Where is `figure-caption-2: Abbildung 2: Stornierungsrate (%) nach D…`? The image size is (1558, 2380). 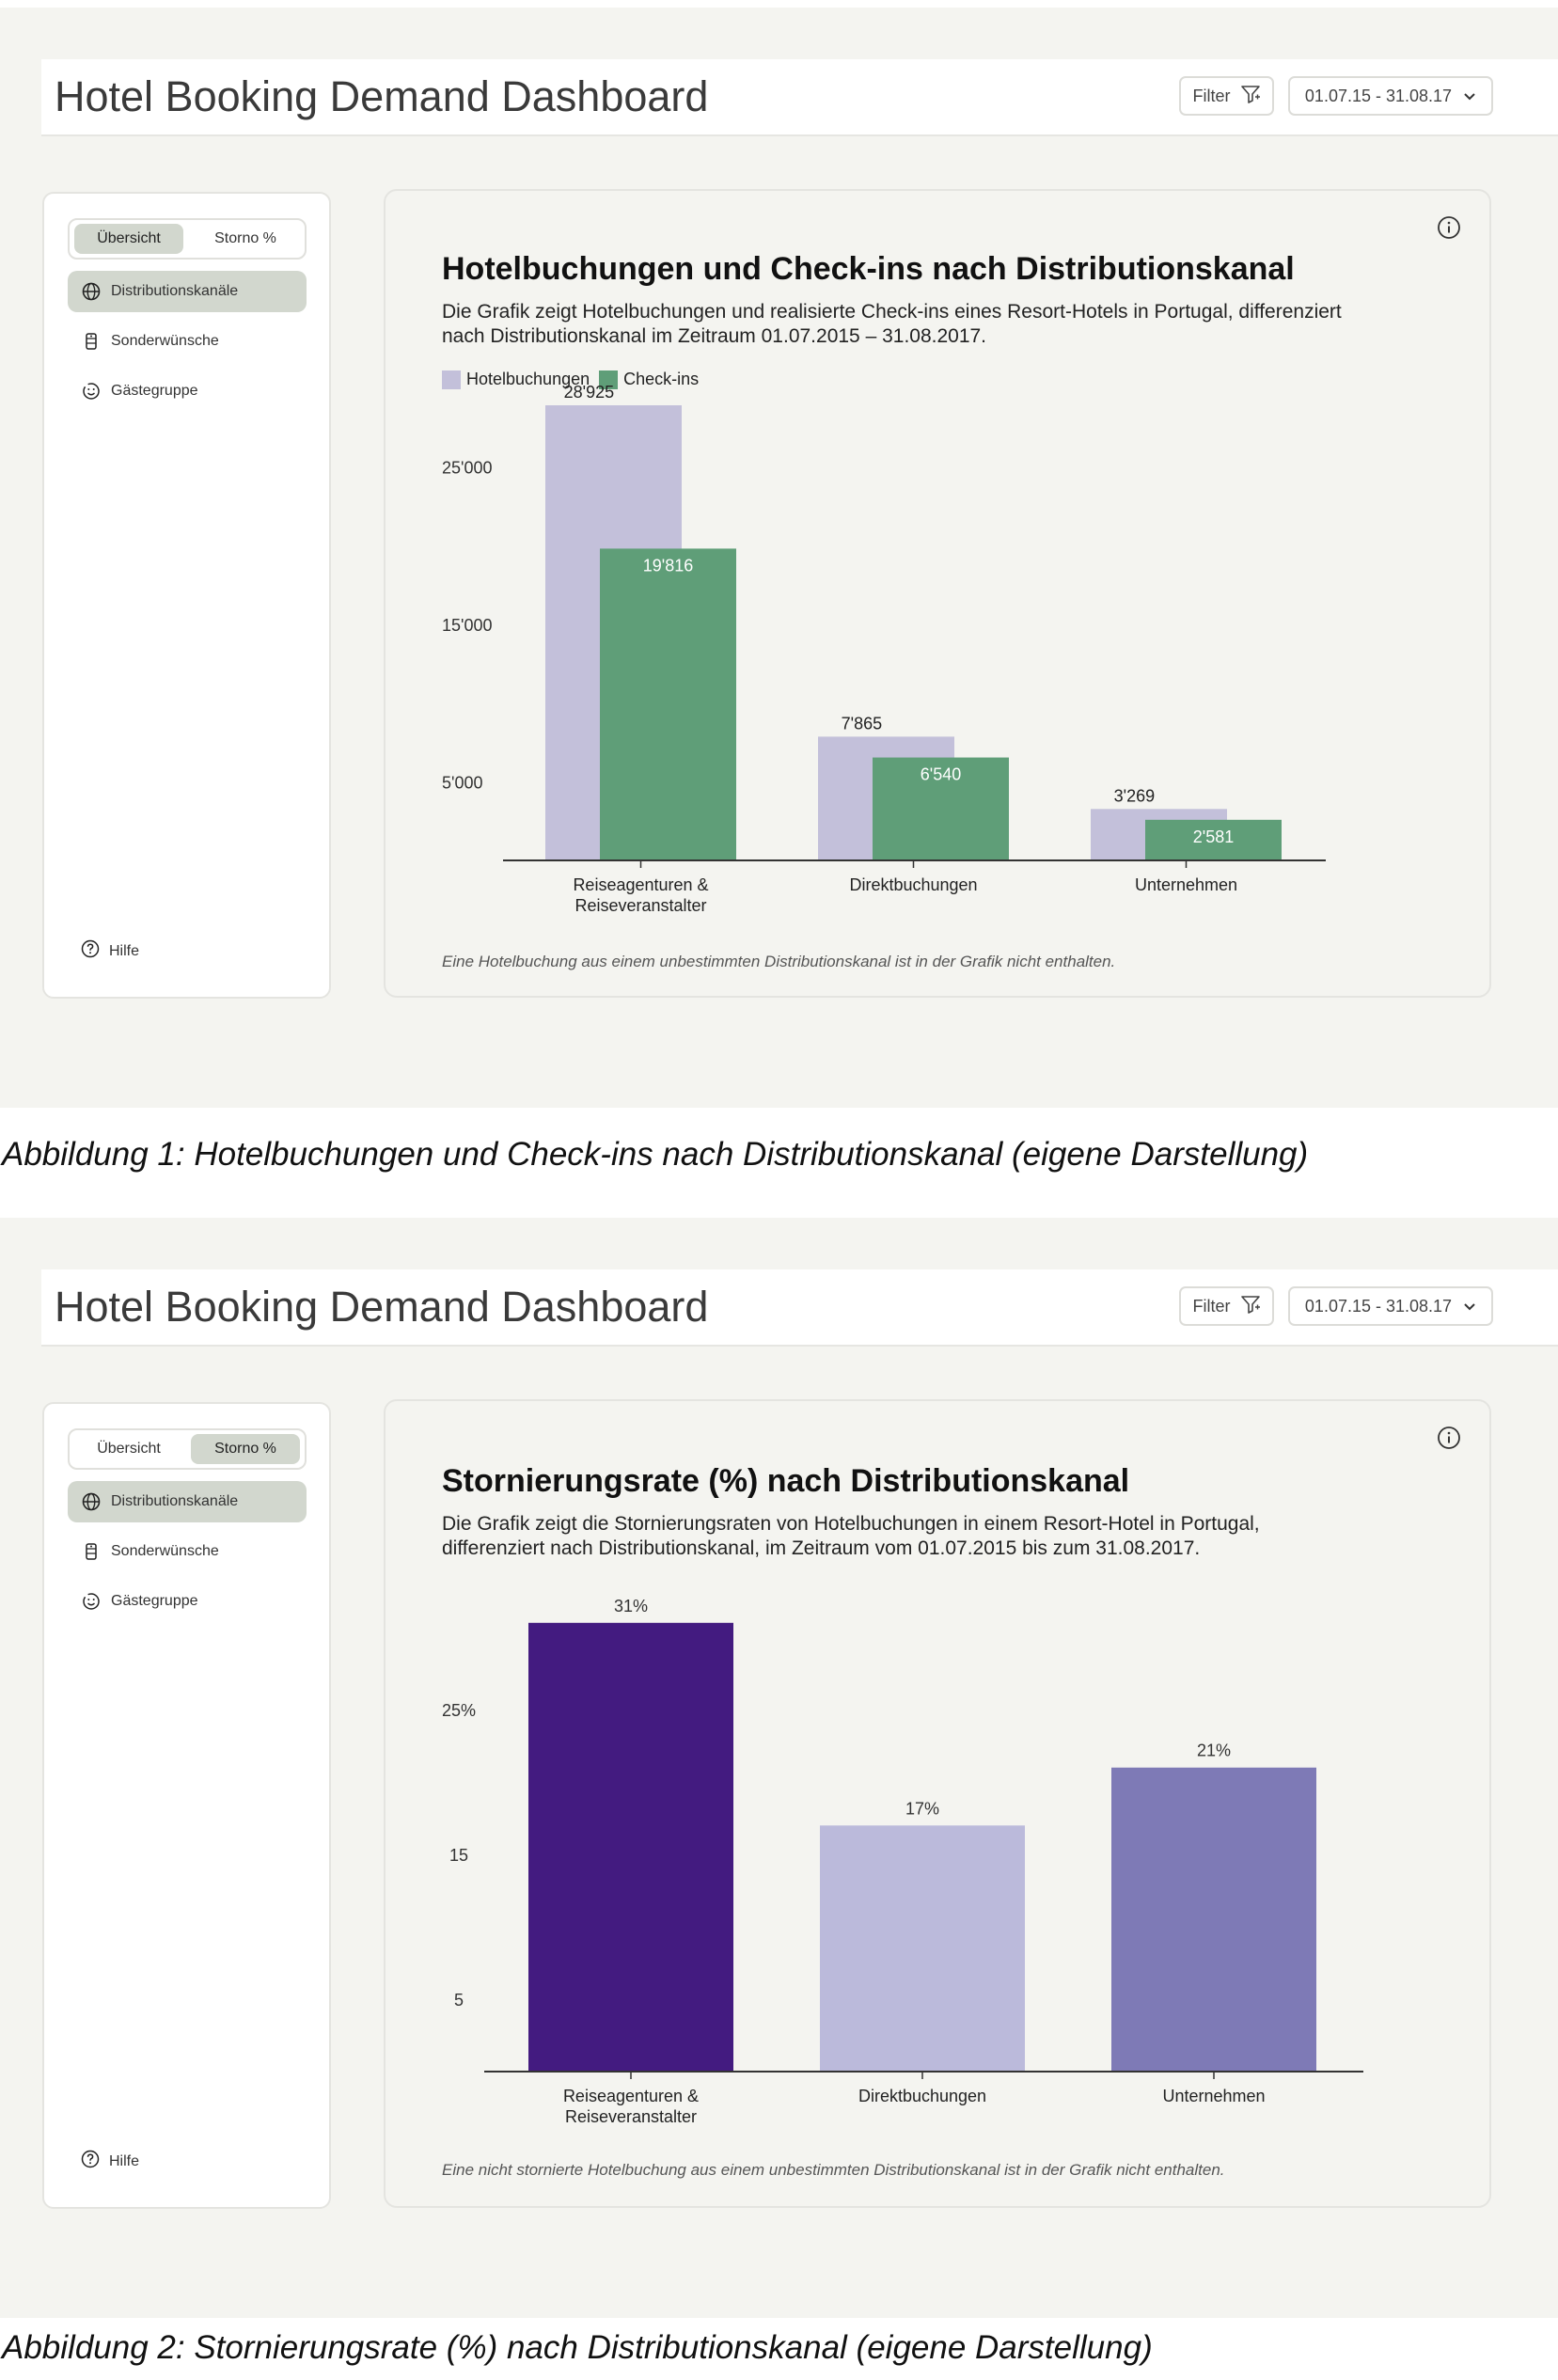 figure-caption-2: Abbildung 2: Stornierungsrate (%) nach D… is located at coordinates (577, 2347).